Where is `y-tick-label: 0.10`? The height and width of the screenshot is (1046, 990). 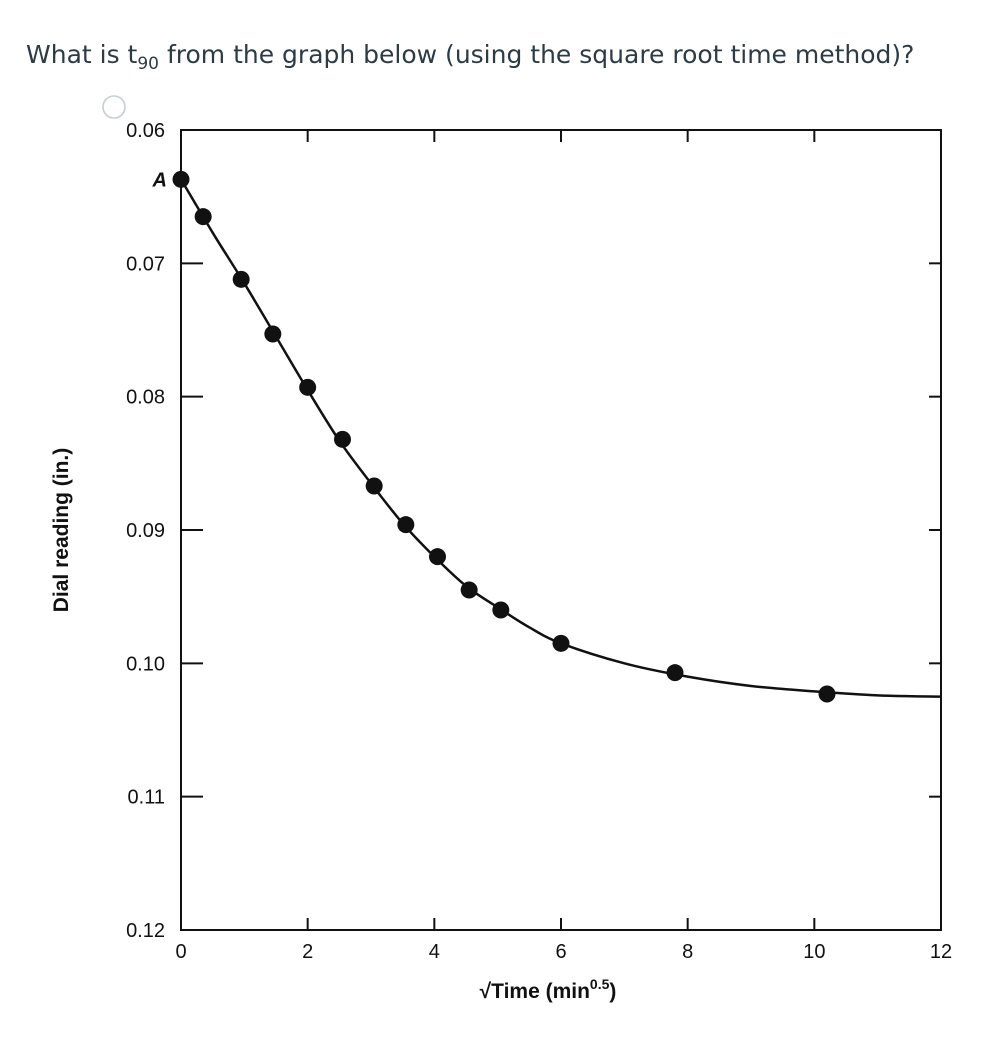
y-tick-label: 0.10 is located at coordinates (145, 664).